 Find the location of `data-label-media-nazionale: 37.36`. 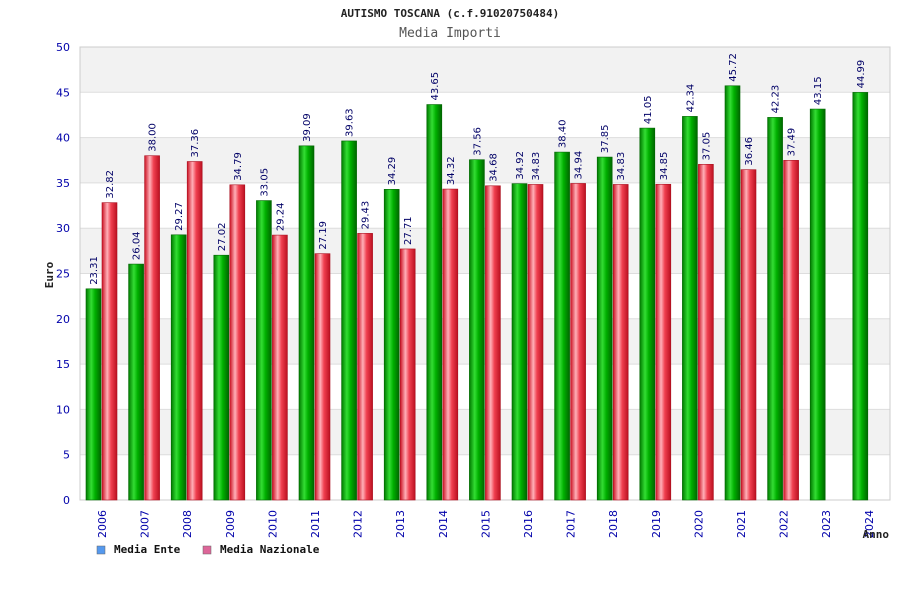

data-label-media-nazionale: 37.36 is located at coordinates (195, 143).